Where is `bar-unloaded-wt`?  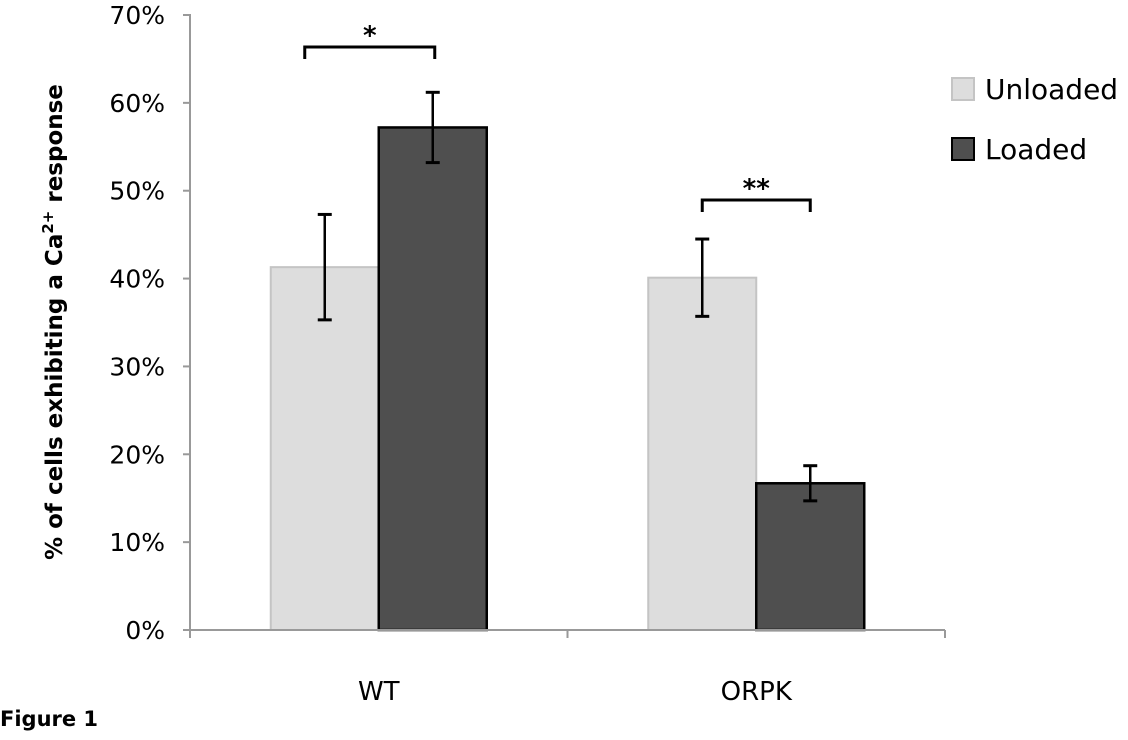
bar-unloaded-wt is located at coordinates (324, 448).